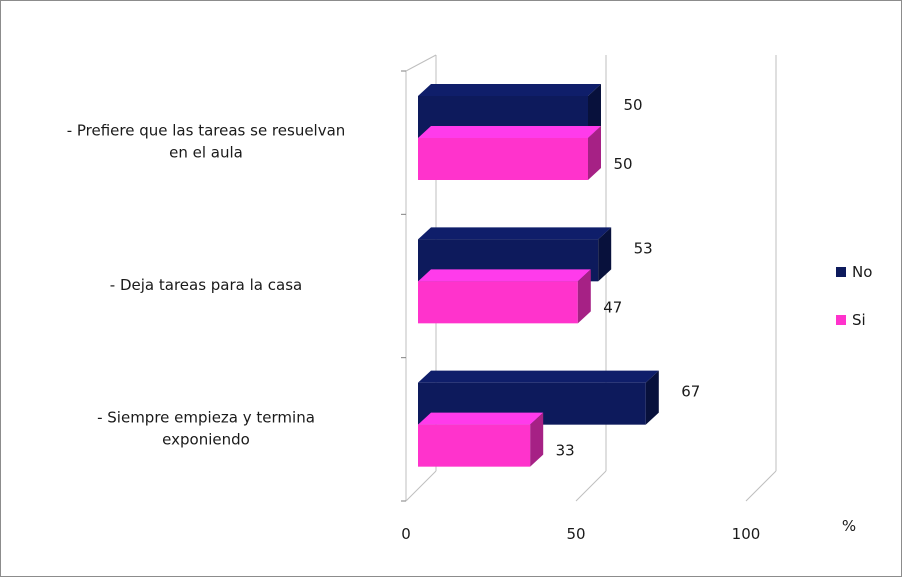 The width and height of the screenshot is (902, 577). I want to click on legend-swatch-si, so click(841, 320).